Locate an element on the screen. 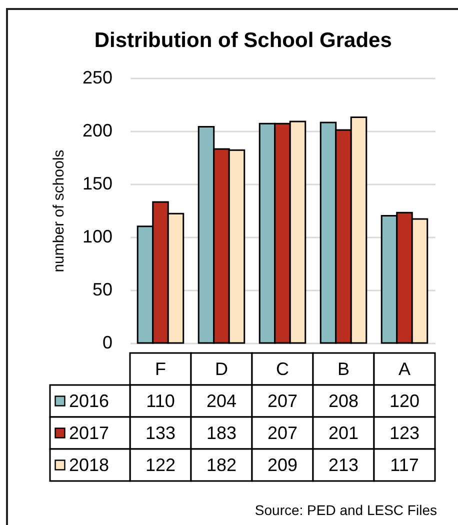 The image size is (458, 525). x-tick-label: D is located at coordinates (221, 369).